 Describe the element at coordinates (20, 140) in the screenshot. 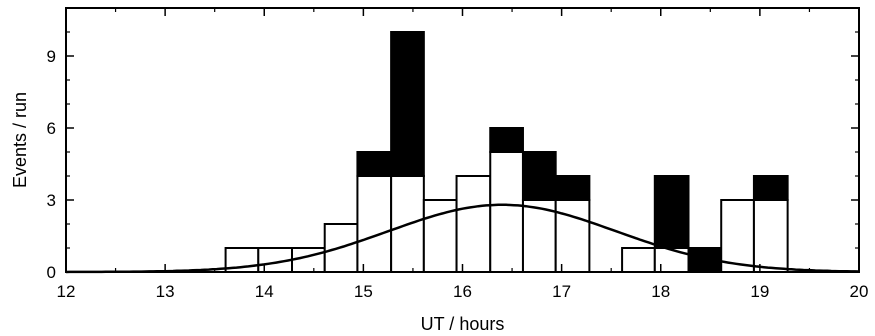

I see `y-axis-label: Events / run` at that location.